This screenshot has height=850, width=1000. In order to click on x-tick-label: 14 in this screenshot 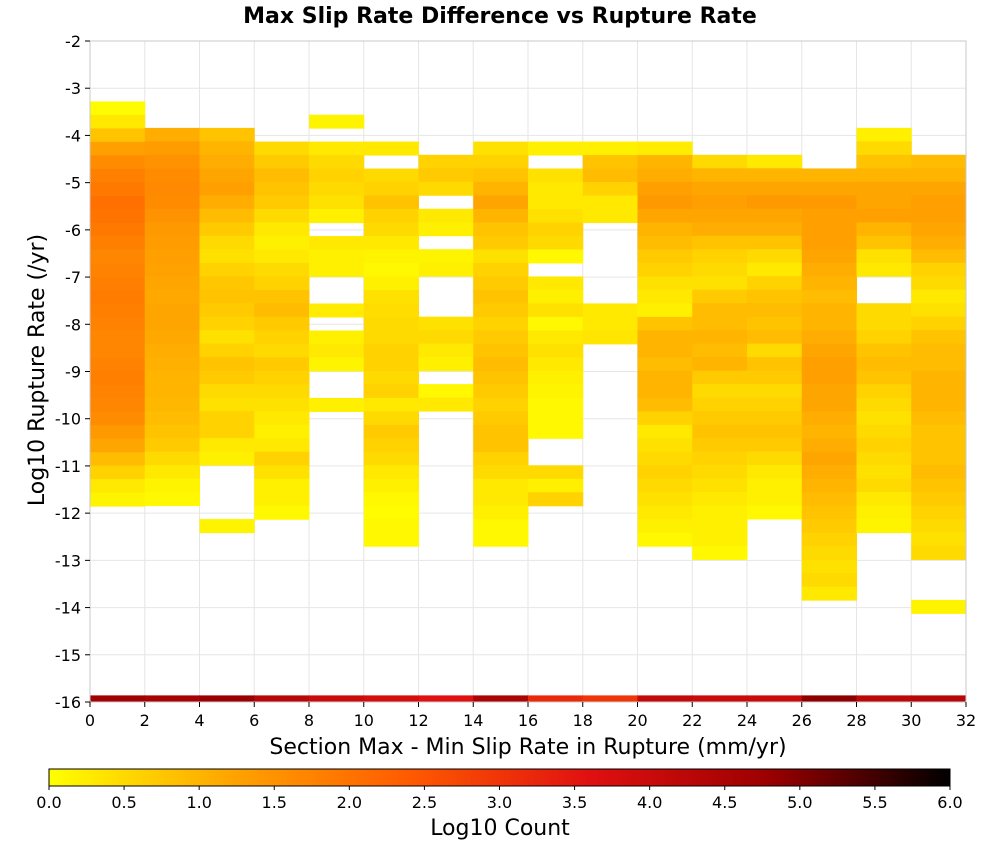, I will do `click(473, 720)`.